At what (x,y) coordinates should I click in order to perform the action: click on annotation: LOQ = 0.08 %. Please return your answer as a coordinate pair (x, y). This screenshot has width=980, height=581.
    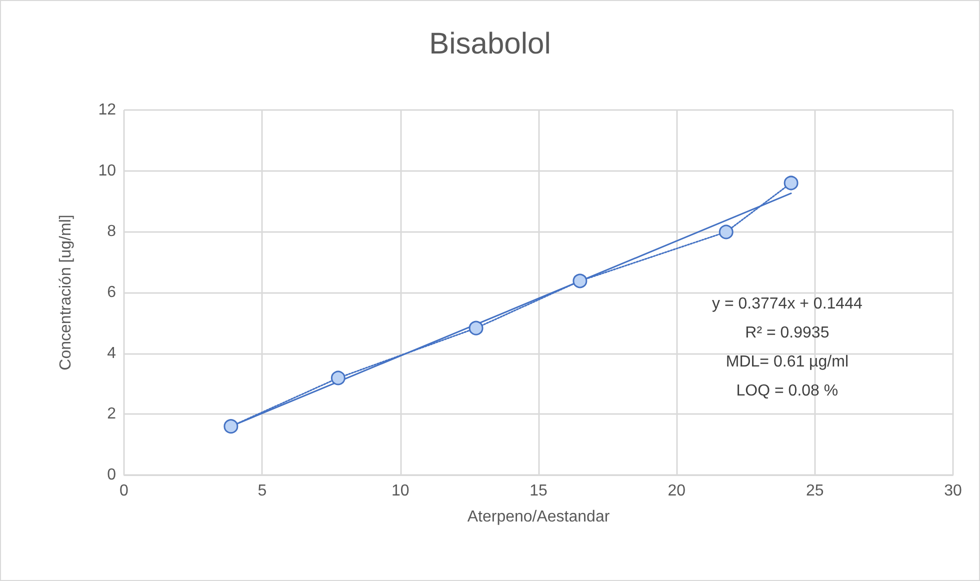
    Looking at the image, I should click on (787, 391).